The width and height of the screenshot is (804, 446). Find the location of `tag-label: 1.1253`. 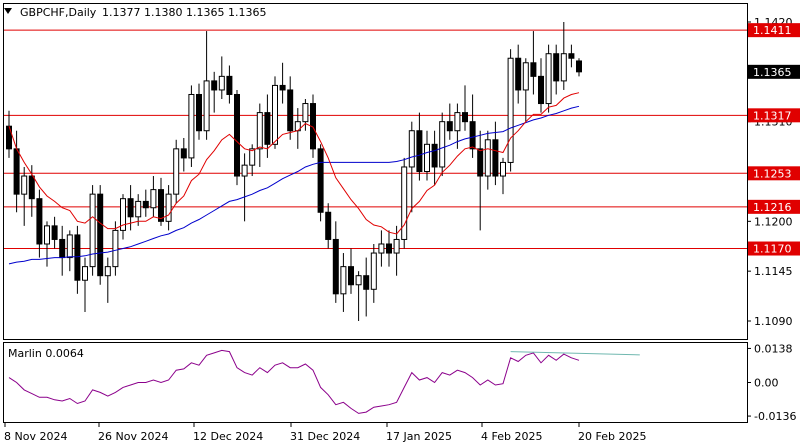

tag-label: 1.1253 is located at coordinates (772, 173).